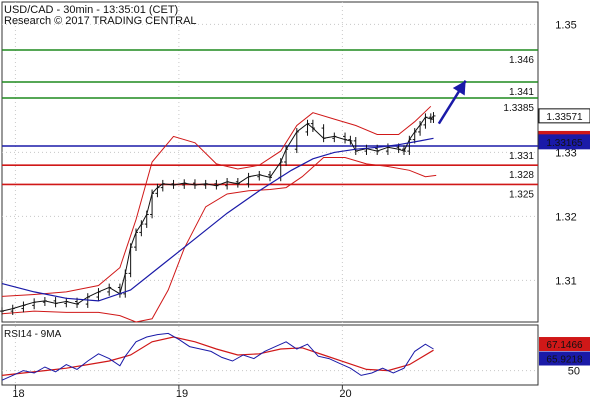 This screenshot has height=400, width=590. Describe the element at coordinates (182, 394) in the screenshot. I see `time-tick-label: 19` at that location.